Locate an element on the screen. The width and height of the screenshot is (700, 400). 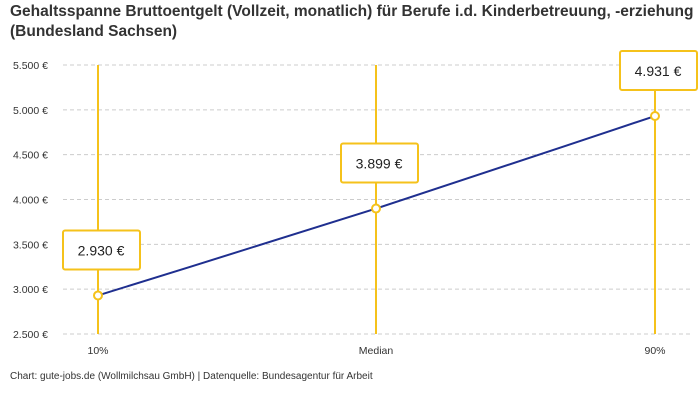
y-tick-label: 4.000 € is located at coordinates (30, 201).